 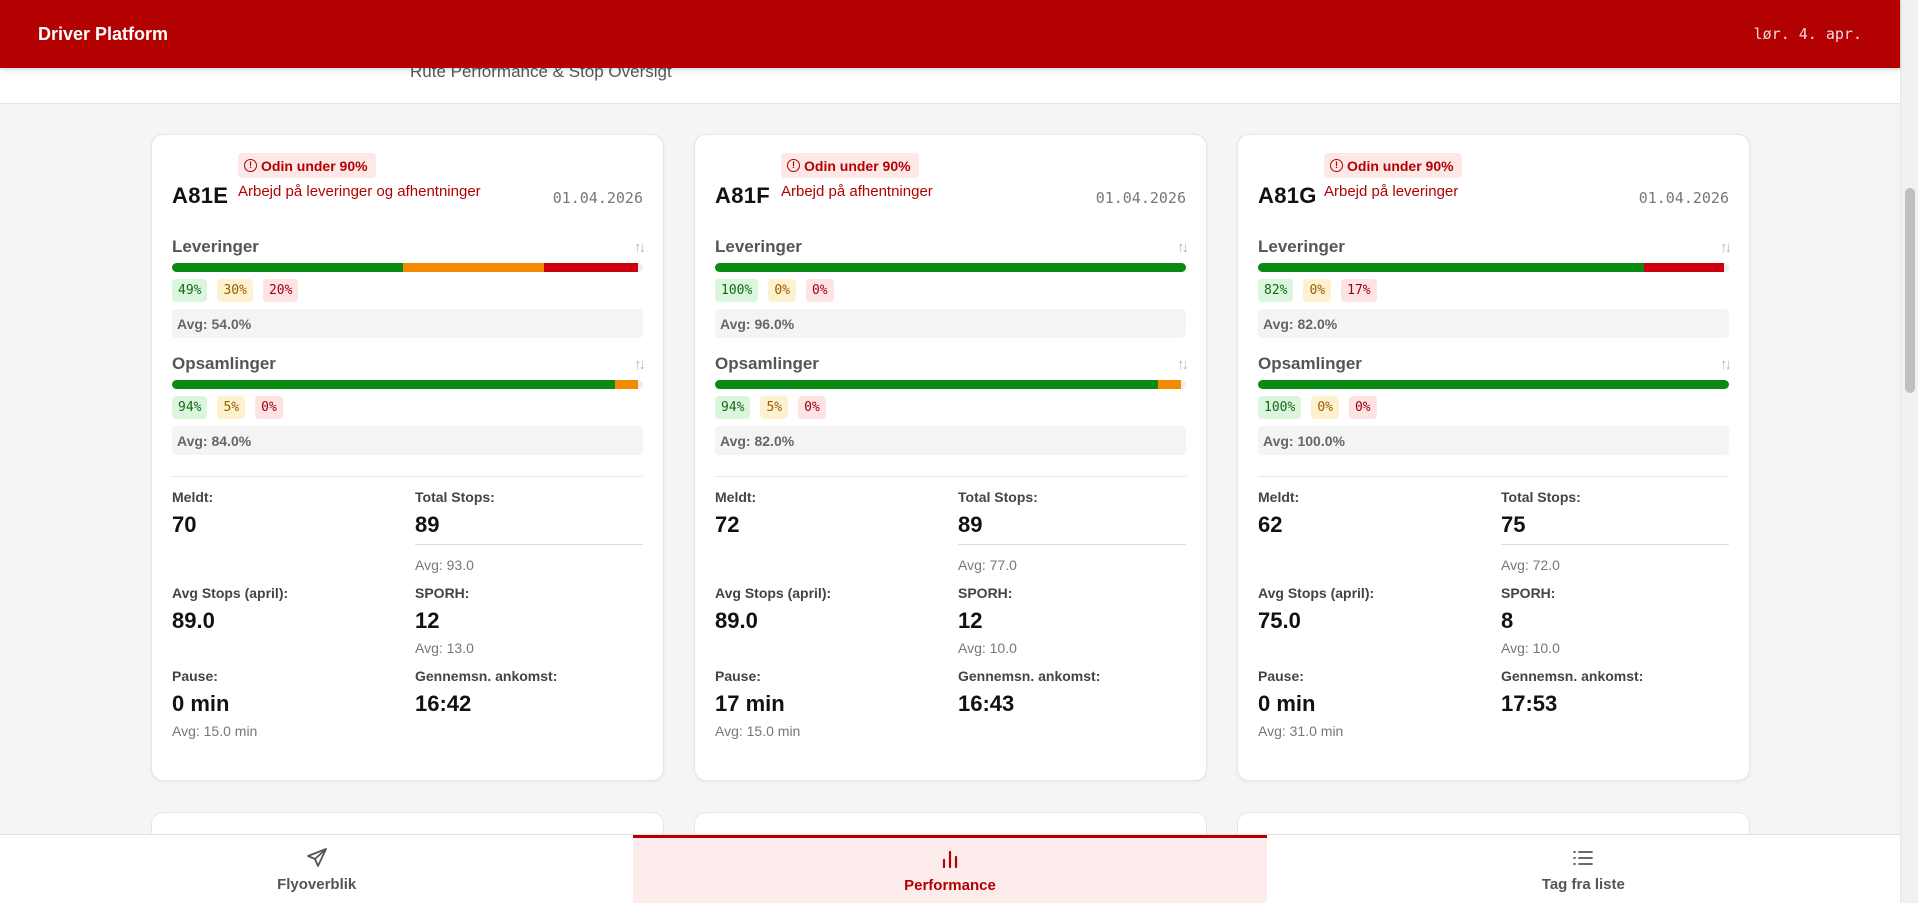 What do you see at coordinates (230, 593) in the screenshot?
I see `stat-label: Avg Stops (april):` at bounding box center [230, 593].